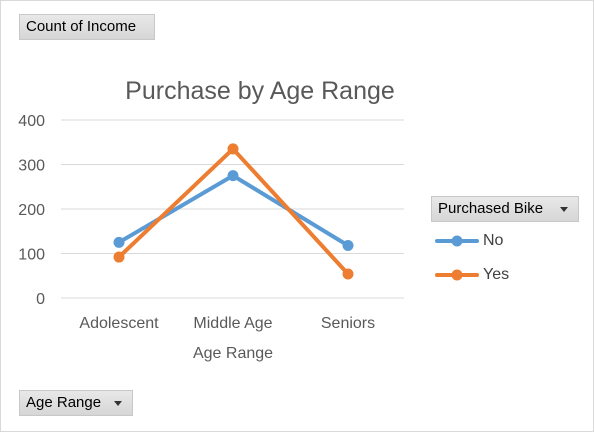 This screenshot has height=433, width=594. What do you see at coordinates (81, 26) in the screenshot?
I see `values-field-label: Count of Income` at bounding box center [81, 26].